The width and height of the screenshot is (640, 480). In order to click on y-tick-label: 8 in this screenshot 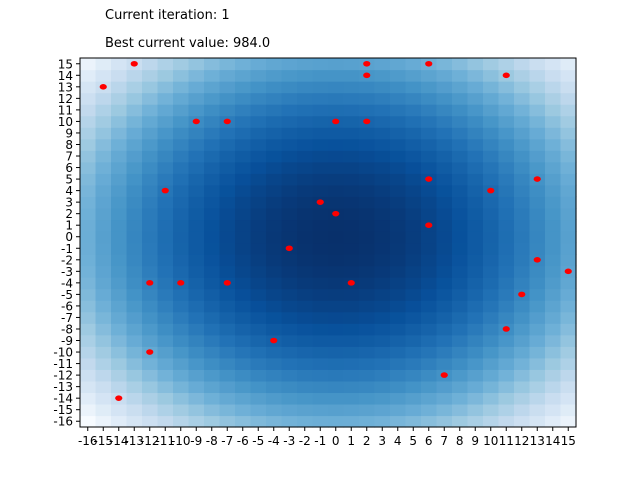, I will do `click(69, 145)`.